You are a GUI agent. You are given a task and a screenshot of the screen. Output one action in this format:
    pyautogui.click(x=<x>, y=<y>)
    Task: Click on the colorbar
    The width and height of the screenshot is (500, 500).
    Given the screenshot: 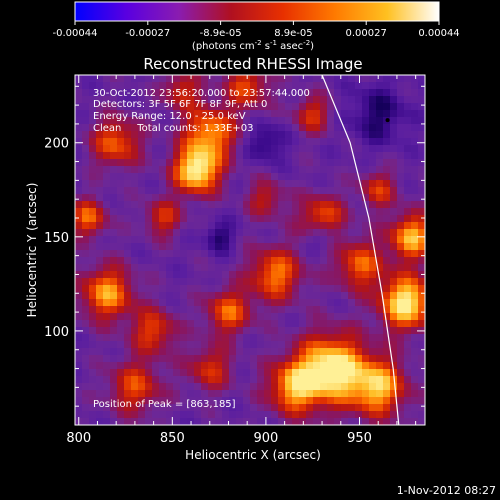 What is the action you would take?
    pyautogui.click(x=257, y=11)
    